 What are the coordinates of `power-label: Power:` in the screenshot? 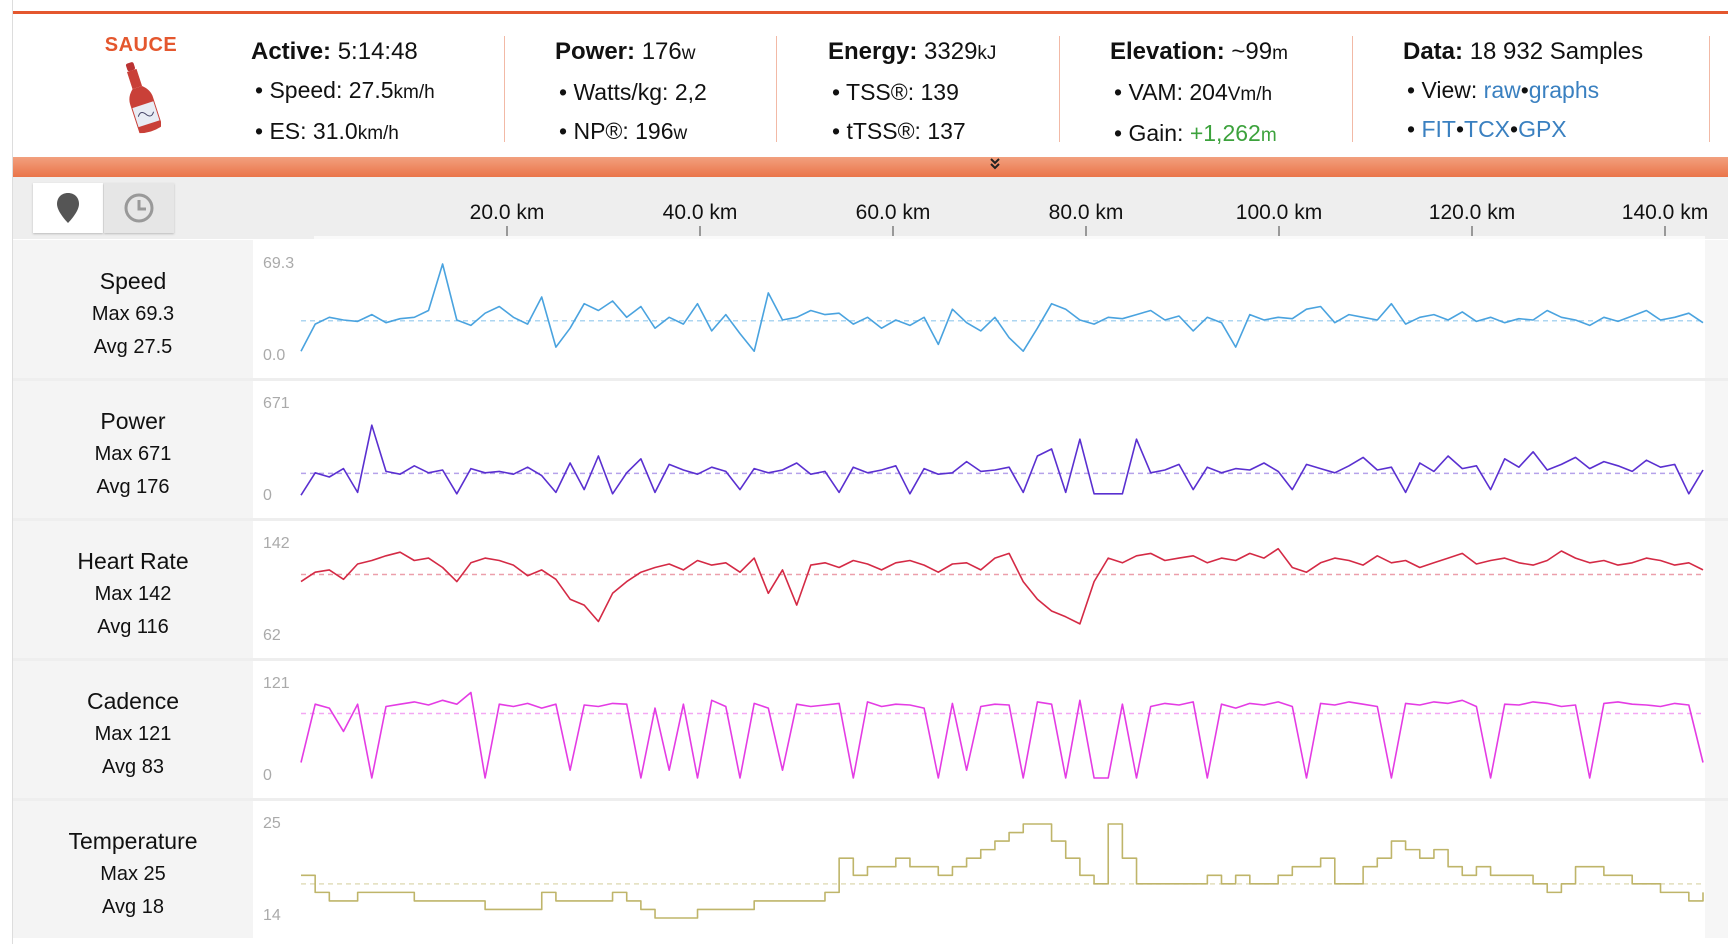 It's located at (595, 51).